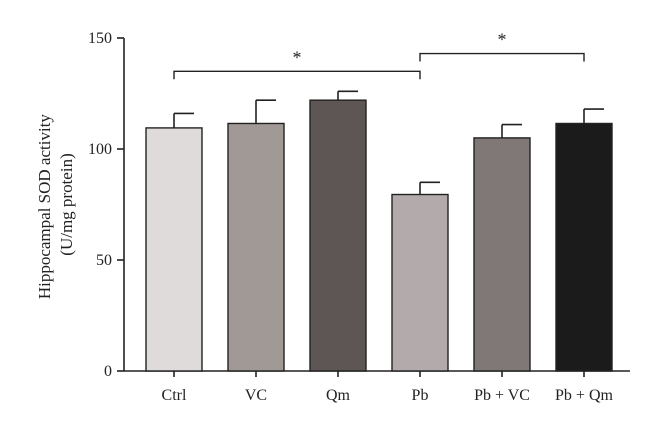 This screenshot has width=660, height=438. Describe the element at coordinates (379, 55) in the screenshot. I see `significance-brackets: **` at that location.